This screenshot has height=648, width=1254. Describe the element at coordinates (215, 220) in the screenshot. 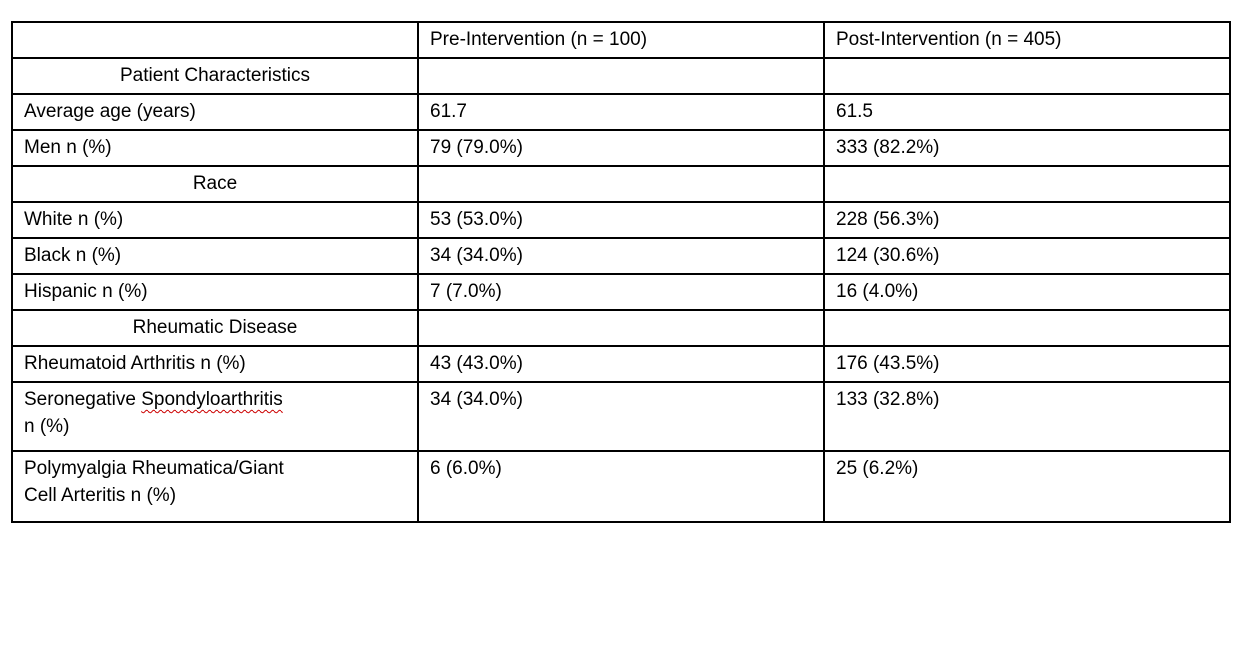

I see `cell-label: White n (%)` at that location.